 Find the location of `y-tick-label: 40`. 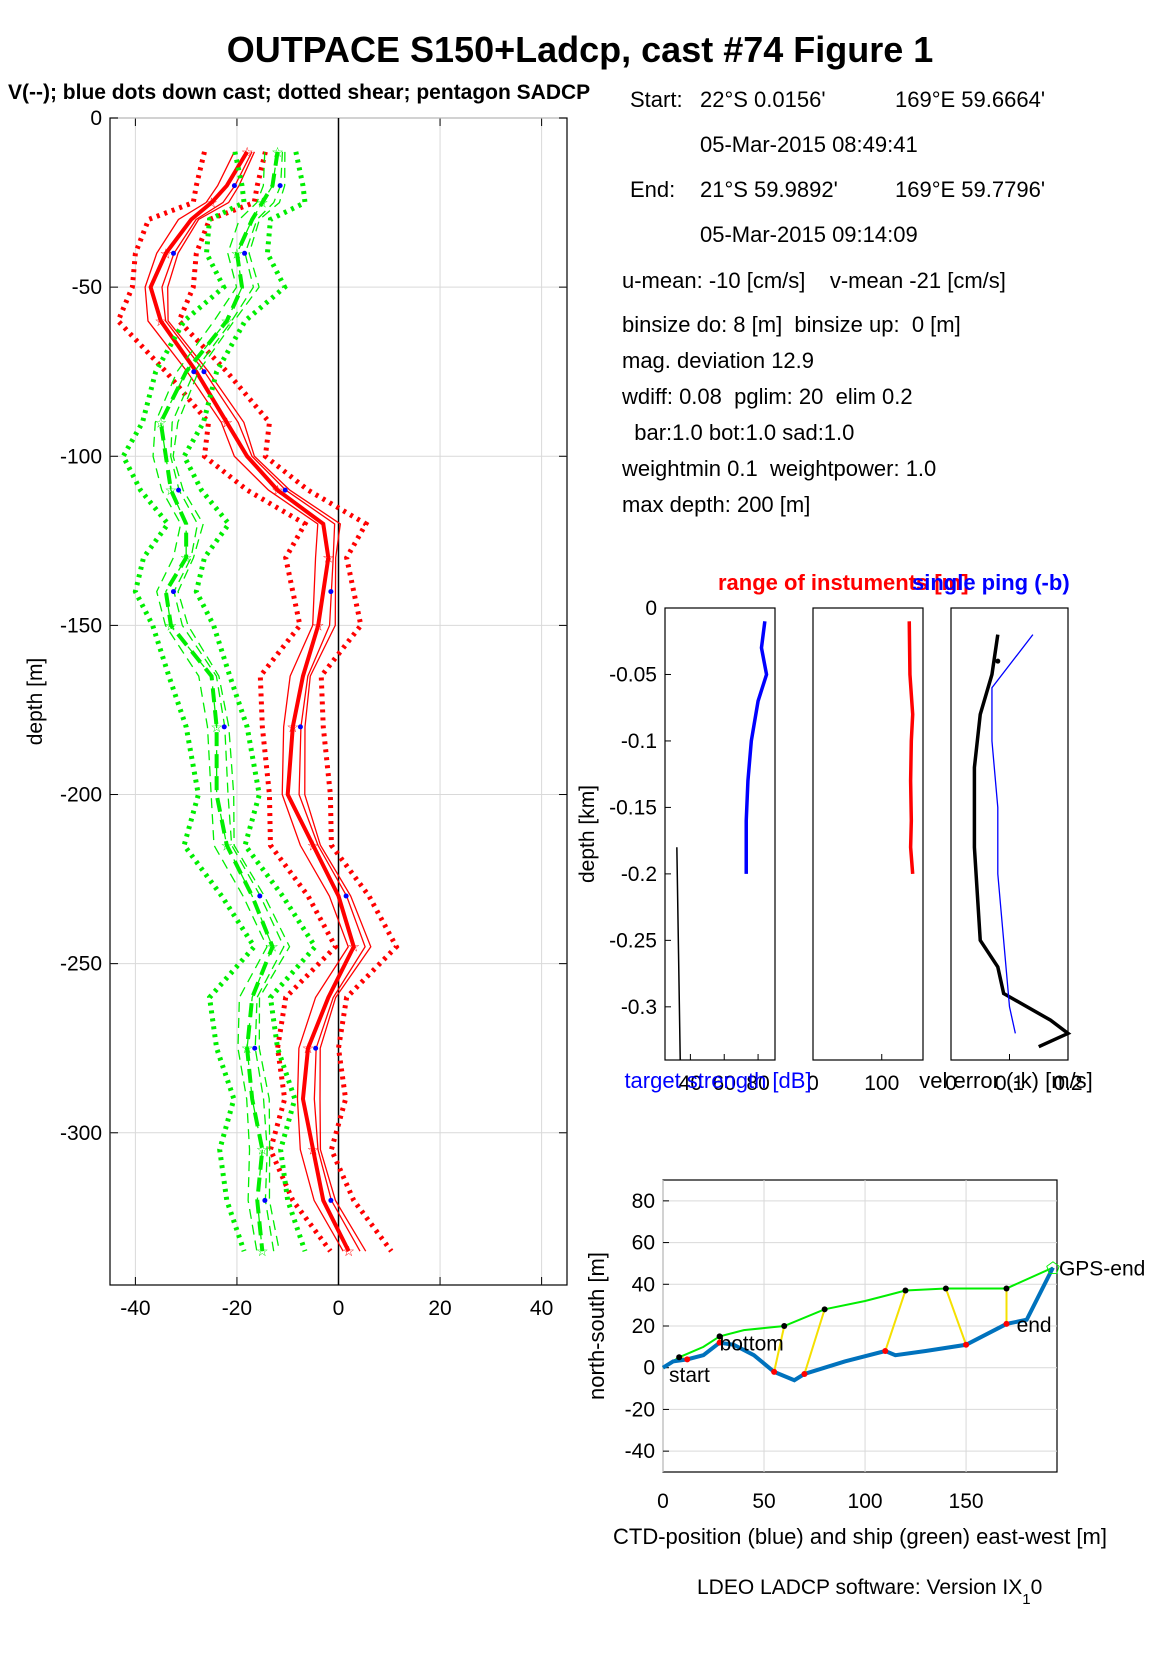

y-tick-label: 40 is located at coordinates (643, 1284).